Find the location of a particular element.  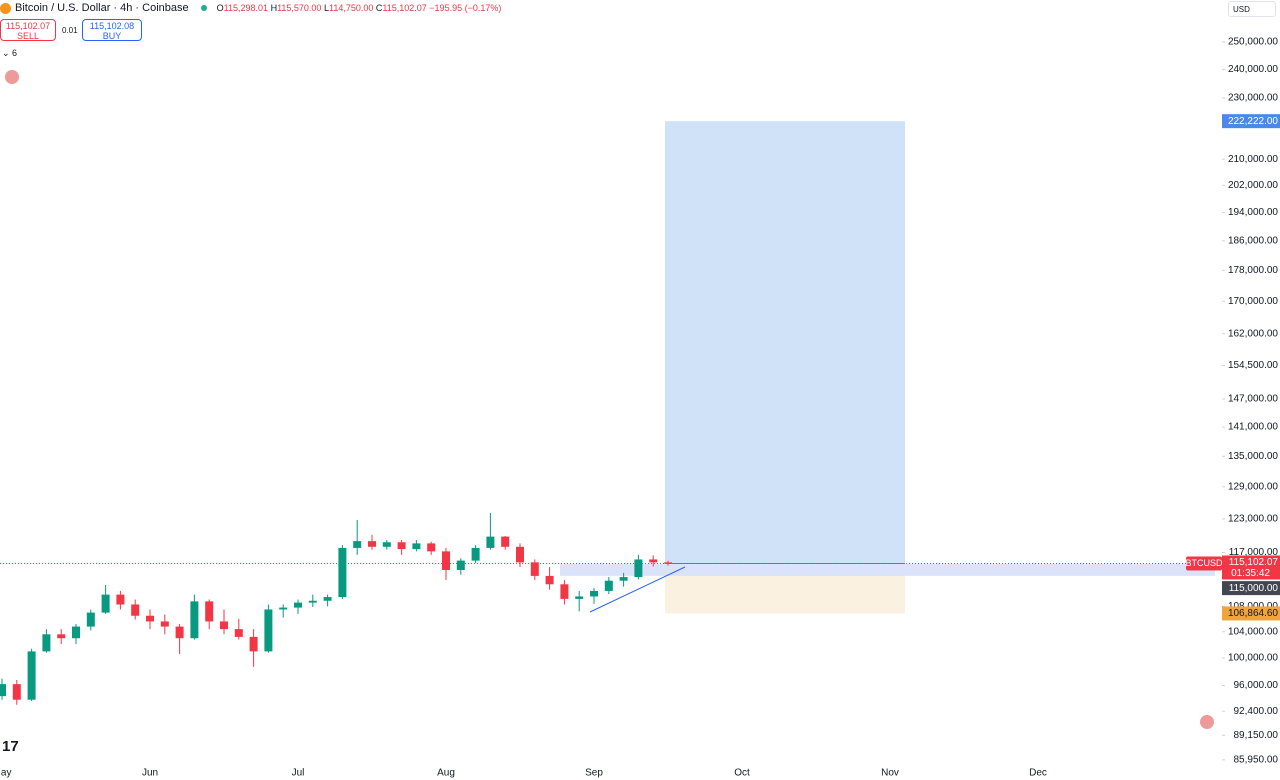

ohlc-value: 115,570.00 is located at coordinates (299, 8).